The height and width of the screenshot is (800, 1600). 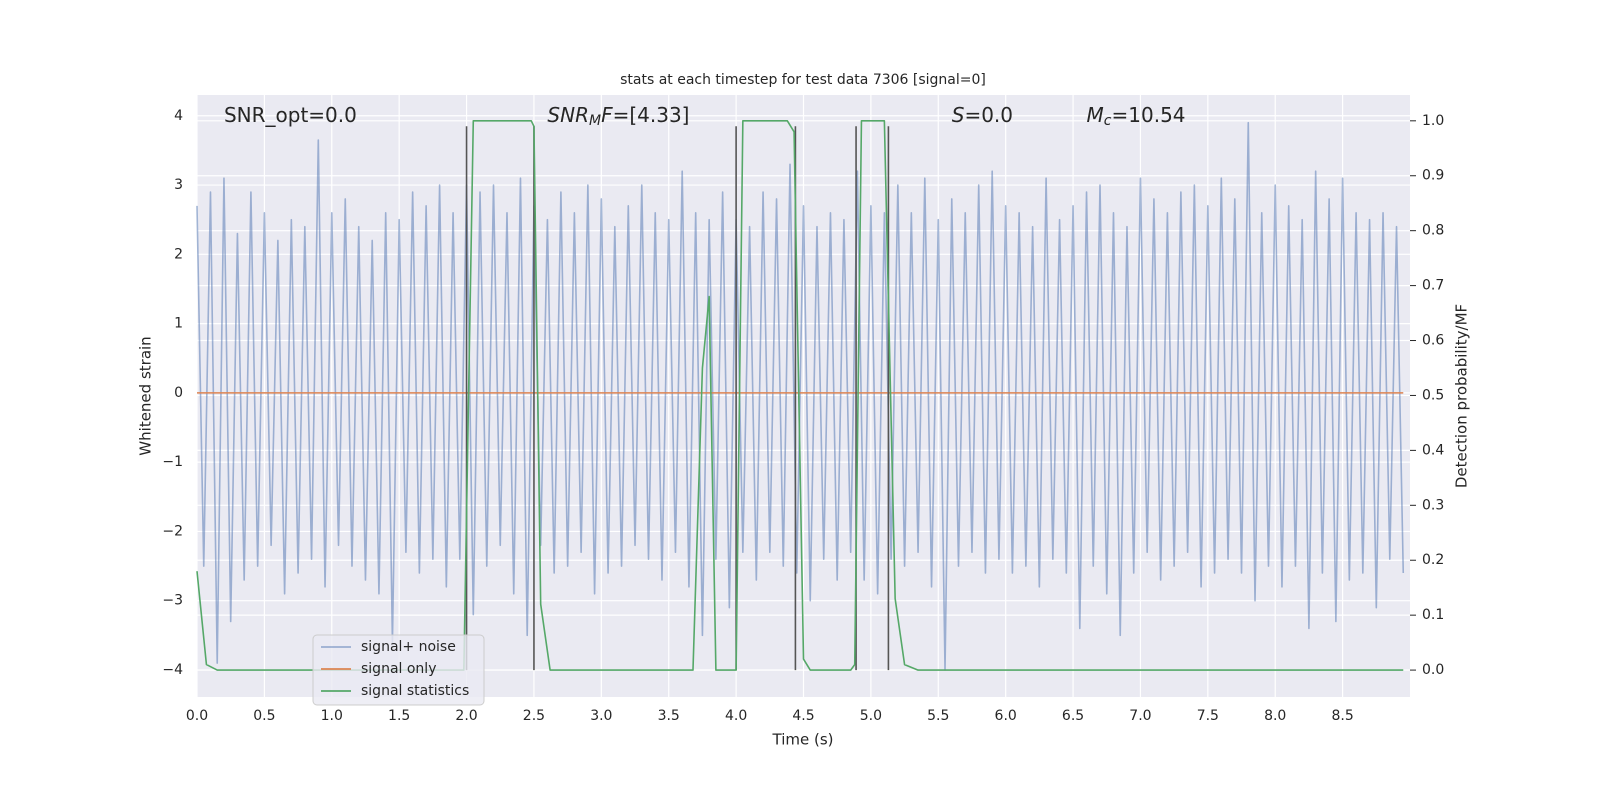 What do you see at coordinates (172, 670) in the screenshot?
I see `y-tick-label: −4` at bounding box center [172, 670].